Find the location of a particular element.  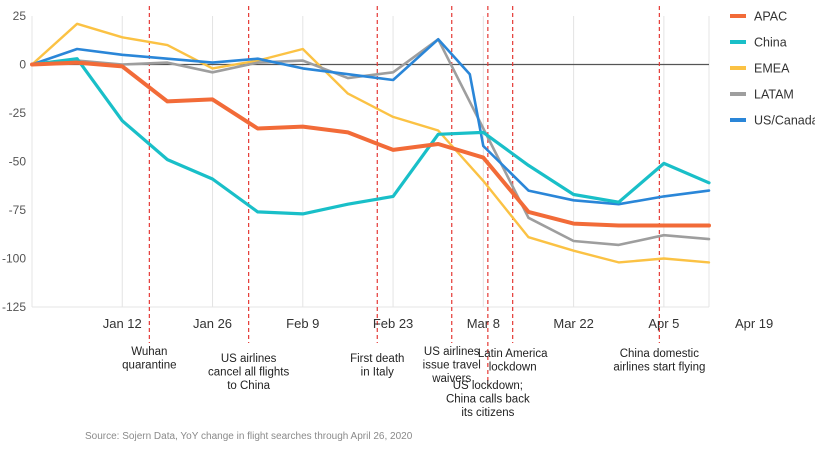

y-tick-label: 25 is located at coordinates (20, 16).